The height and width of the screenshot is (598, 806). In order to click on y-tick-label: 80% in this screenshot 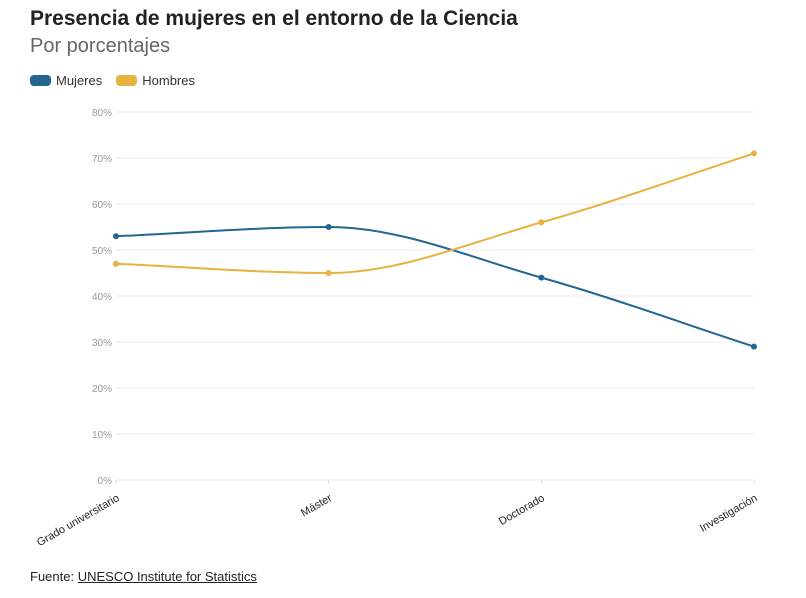, I will do `click(102, 113)`.